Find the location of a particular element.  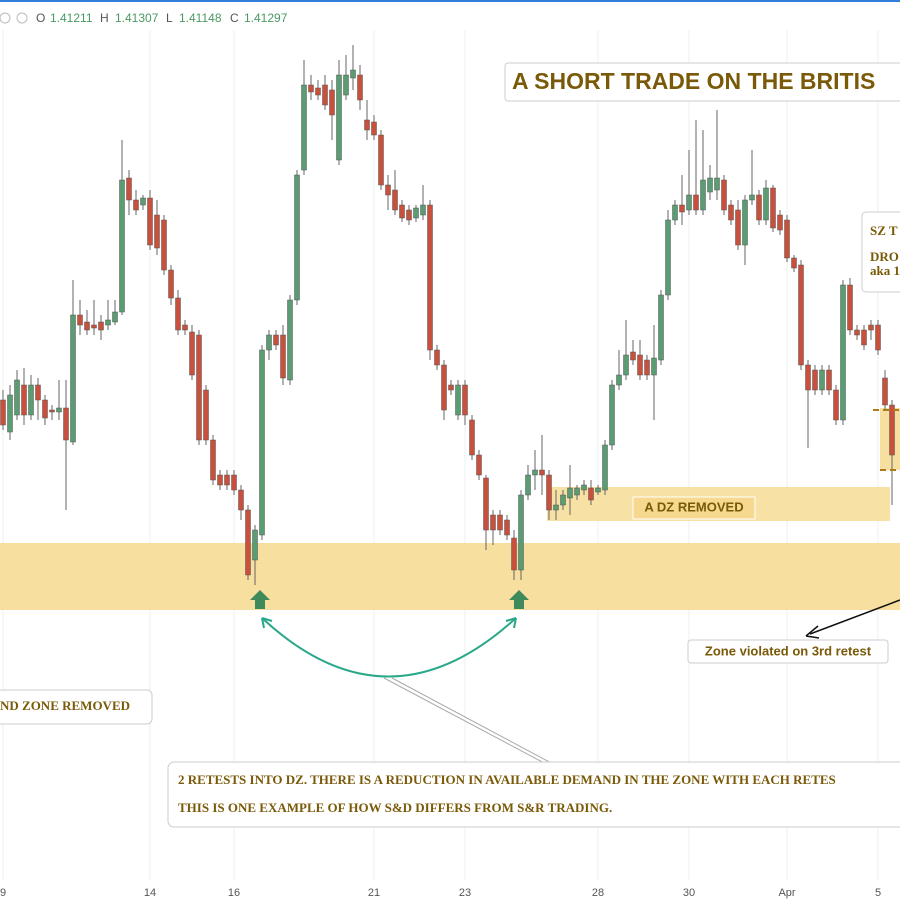

top-border is located at coordinates (450, 1).